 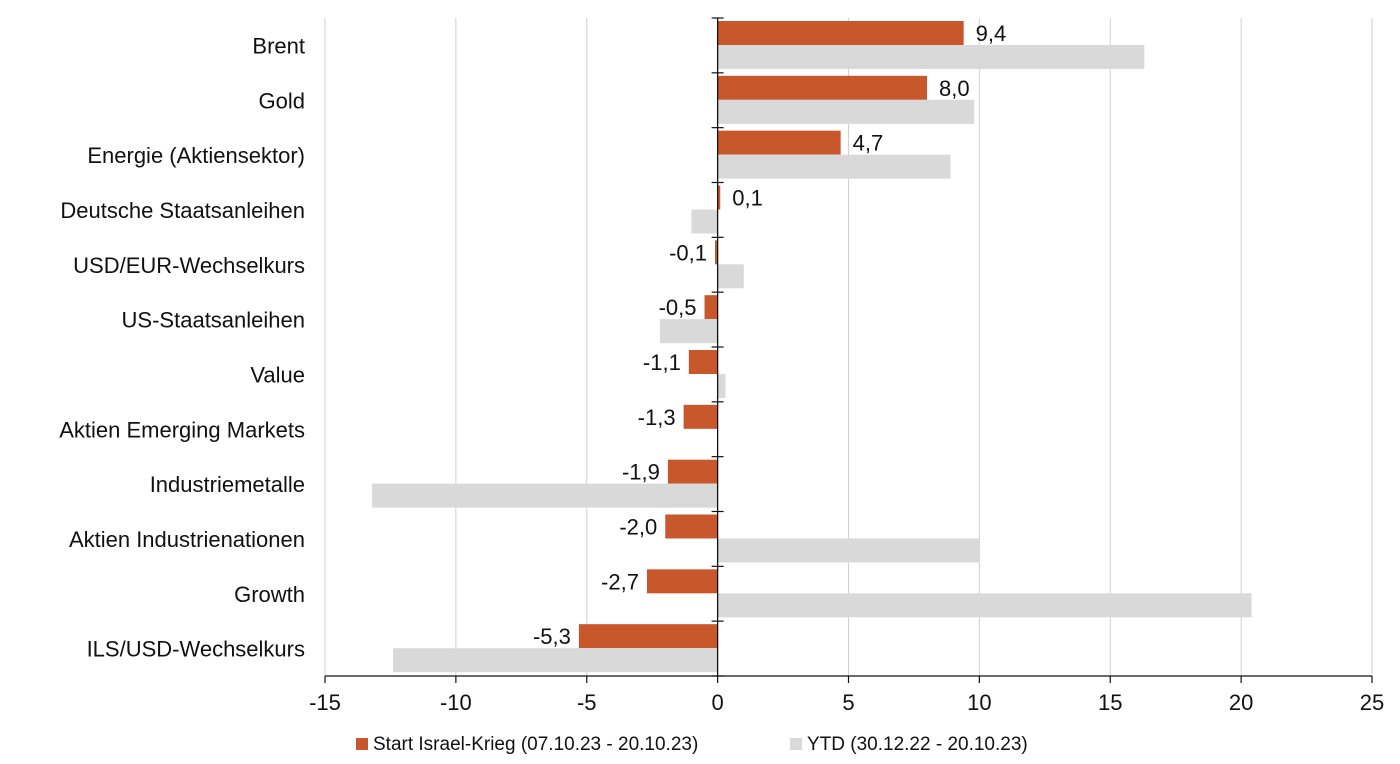 I want to click on data-label: -1,3, so click(x=657, y=417).